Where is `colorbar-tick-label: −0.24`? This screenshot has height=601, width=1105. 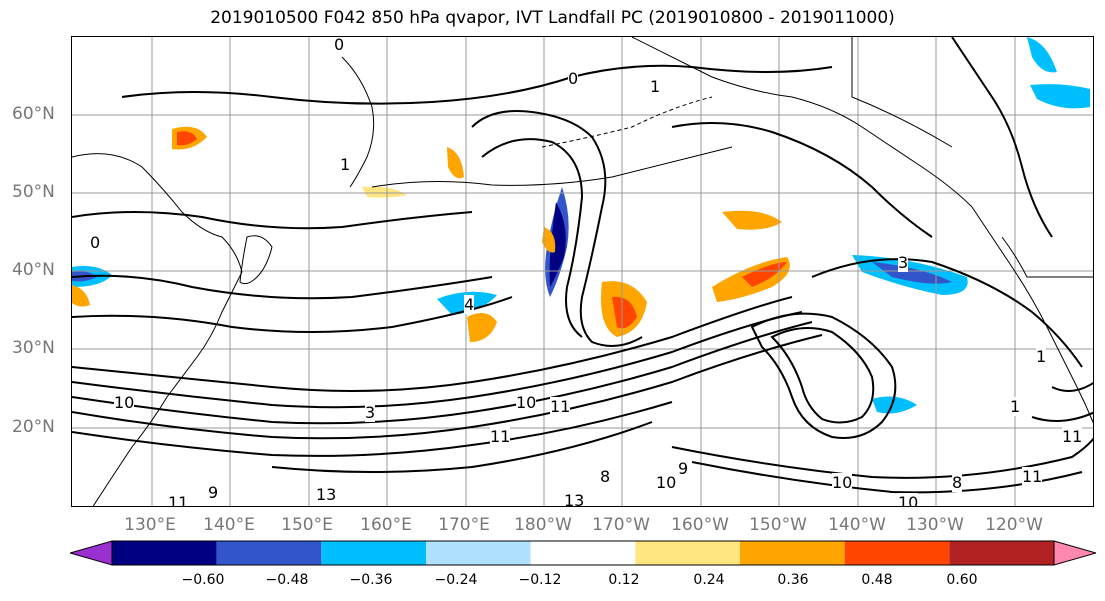
colorbar-tick-label: −0.24 is located at coordinates (456, 580).